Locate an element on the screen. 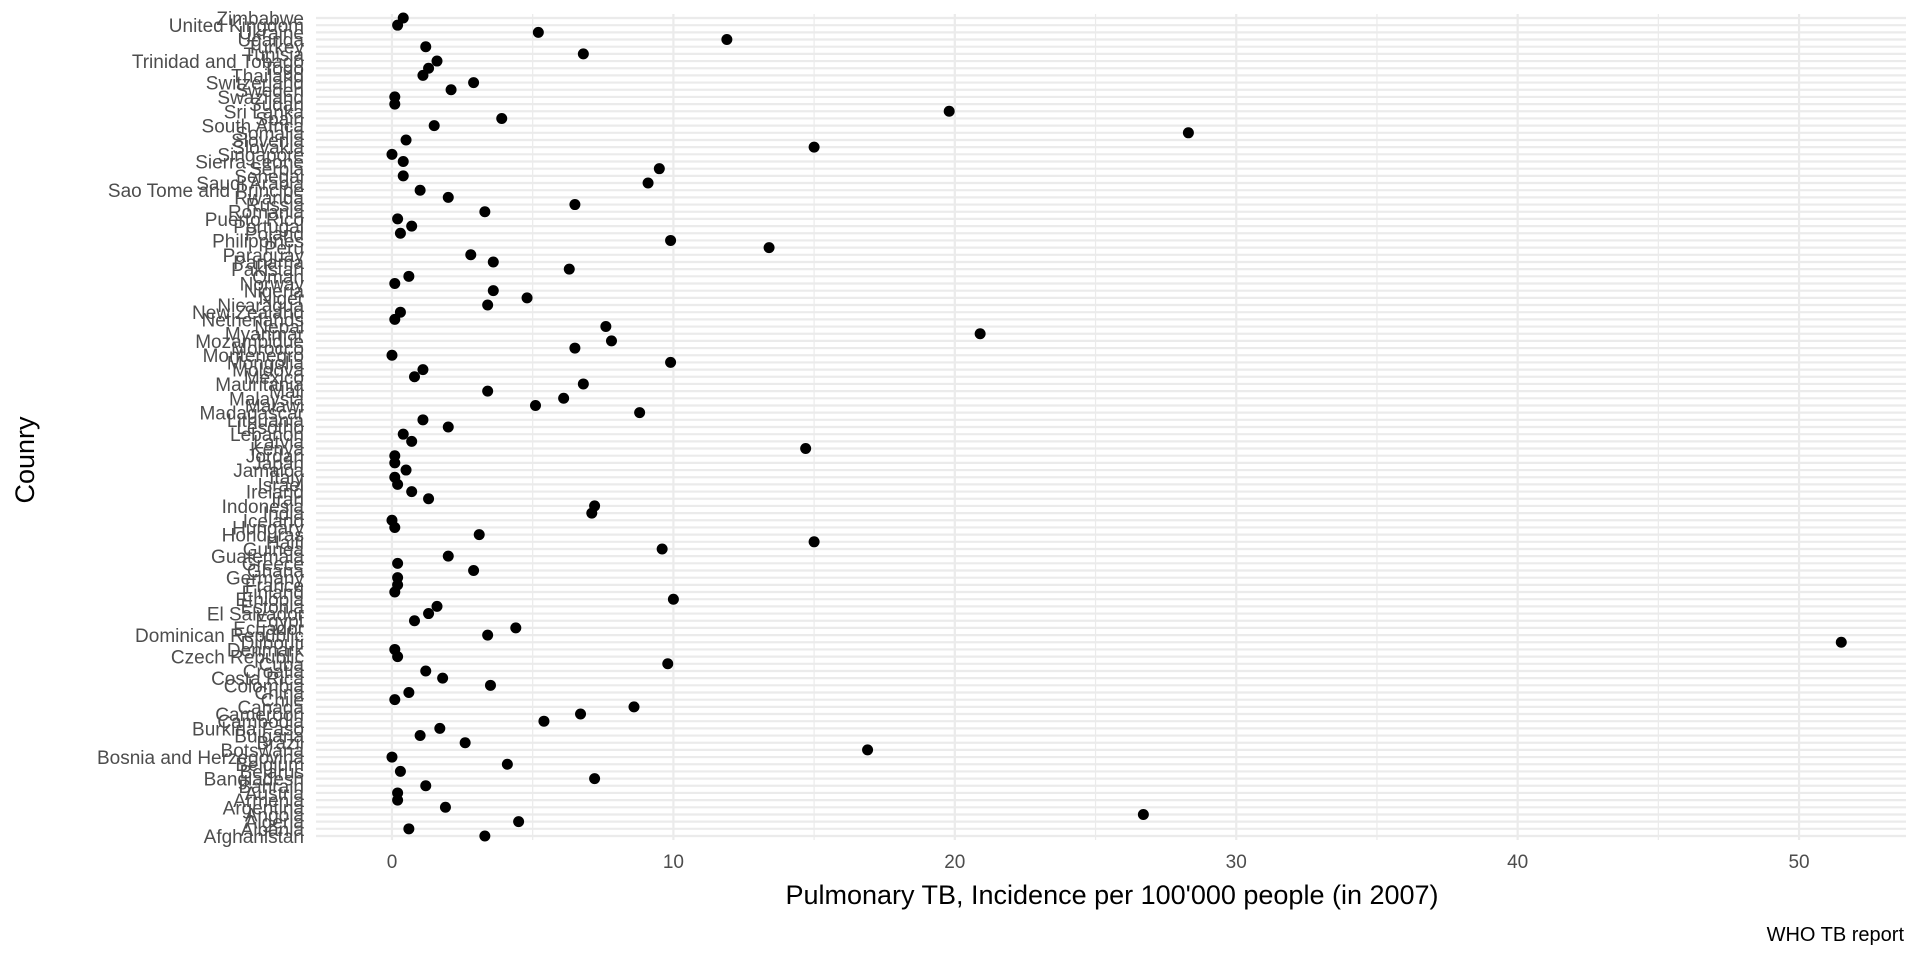  y-tick-label: Russia is located at coordinates (275, 206).